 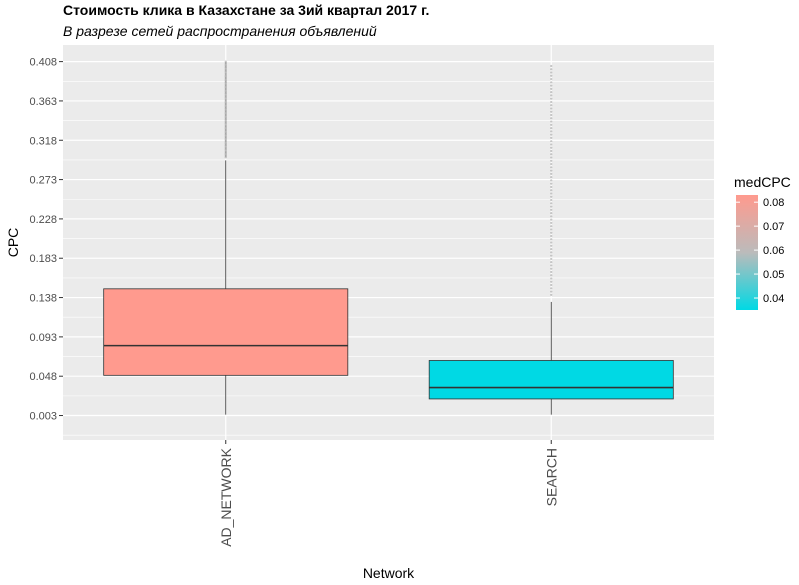 What do you see at coordinates (773, 203) in the screenshot?
I see `legend-tick-label: 0.08` at bounding box center [773, 203].